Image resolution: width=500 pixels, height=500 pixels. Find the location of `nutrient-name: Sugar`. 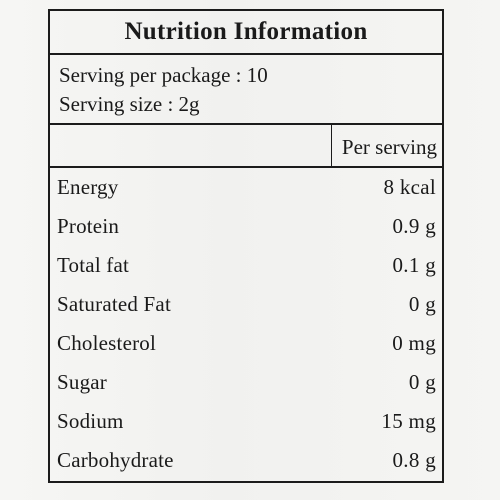

nutrient-name: Sugar is located at coordinates (82, 382).